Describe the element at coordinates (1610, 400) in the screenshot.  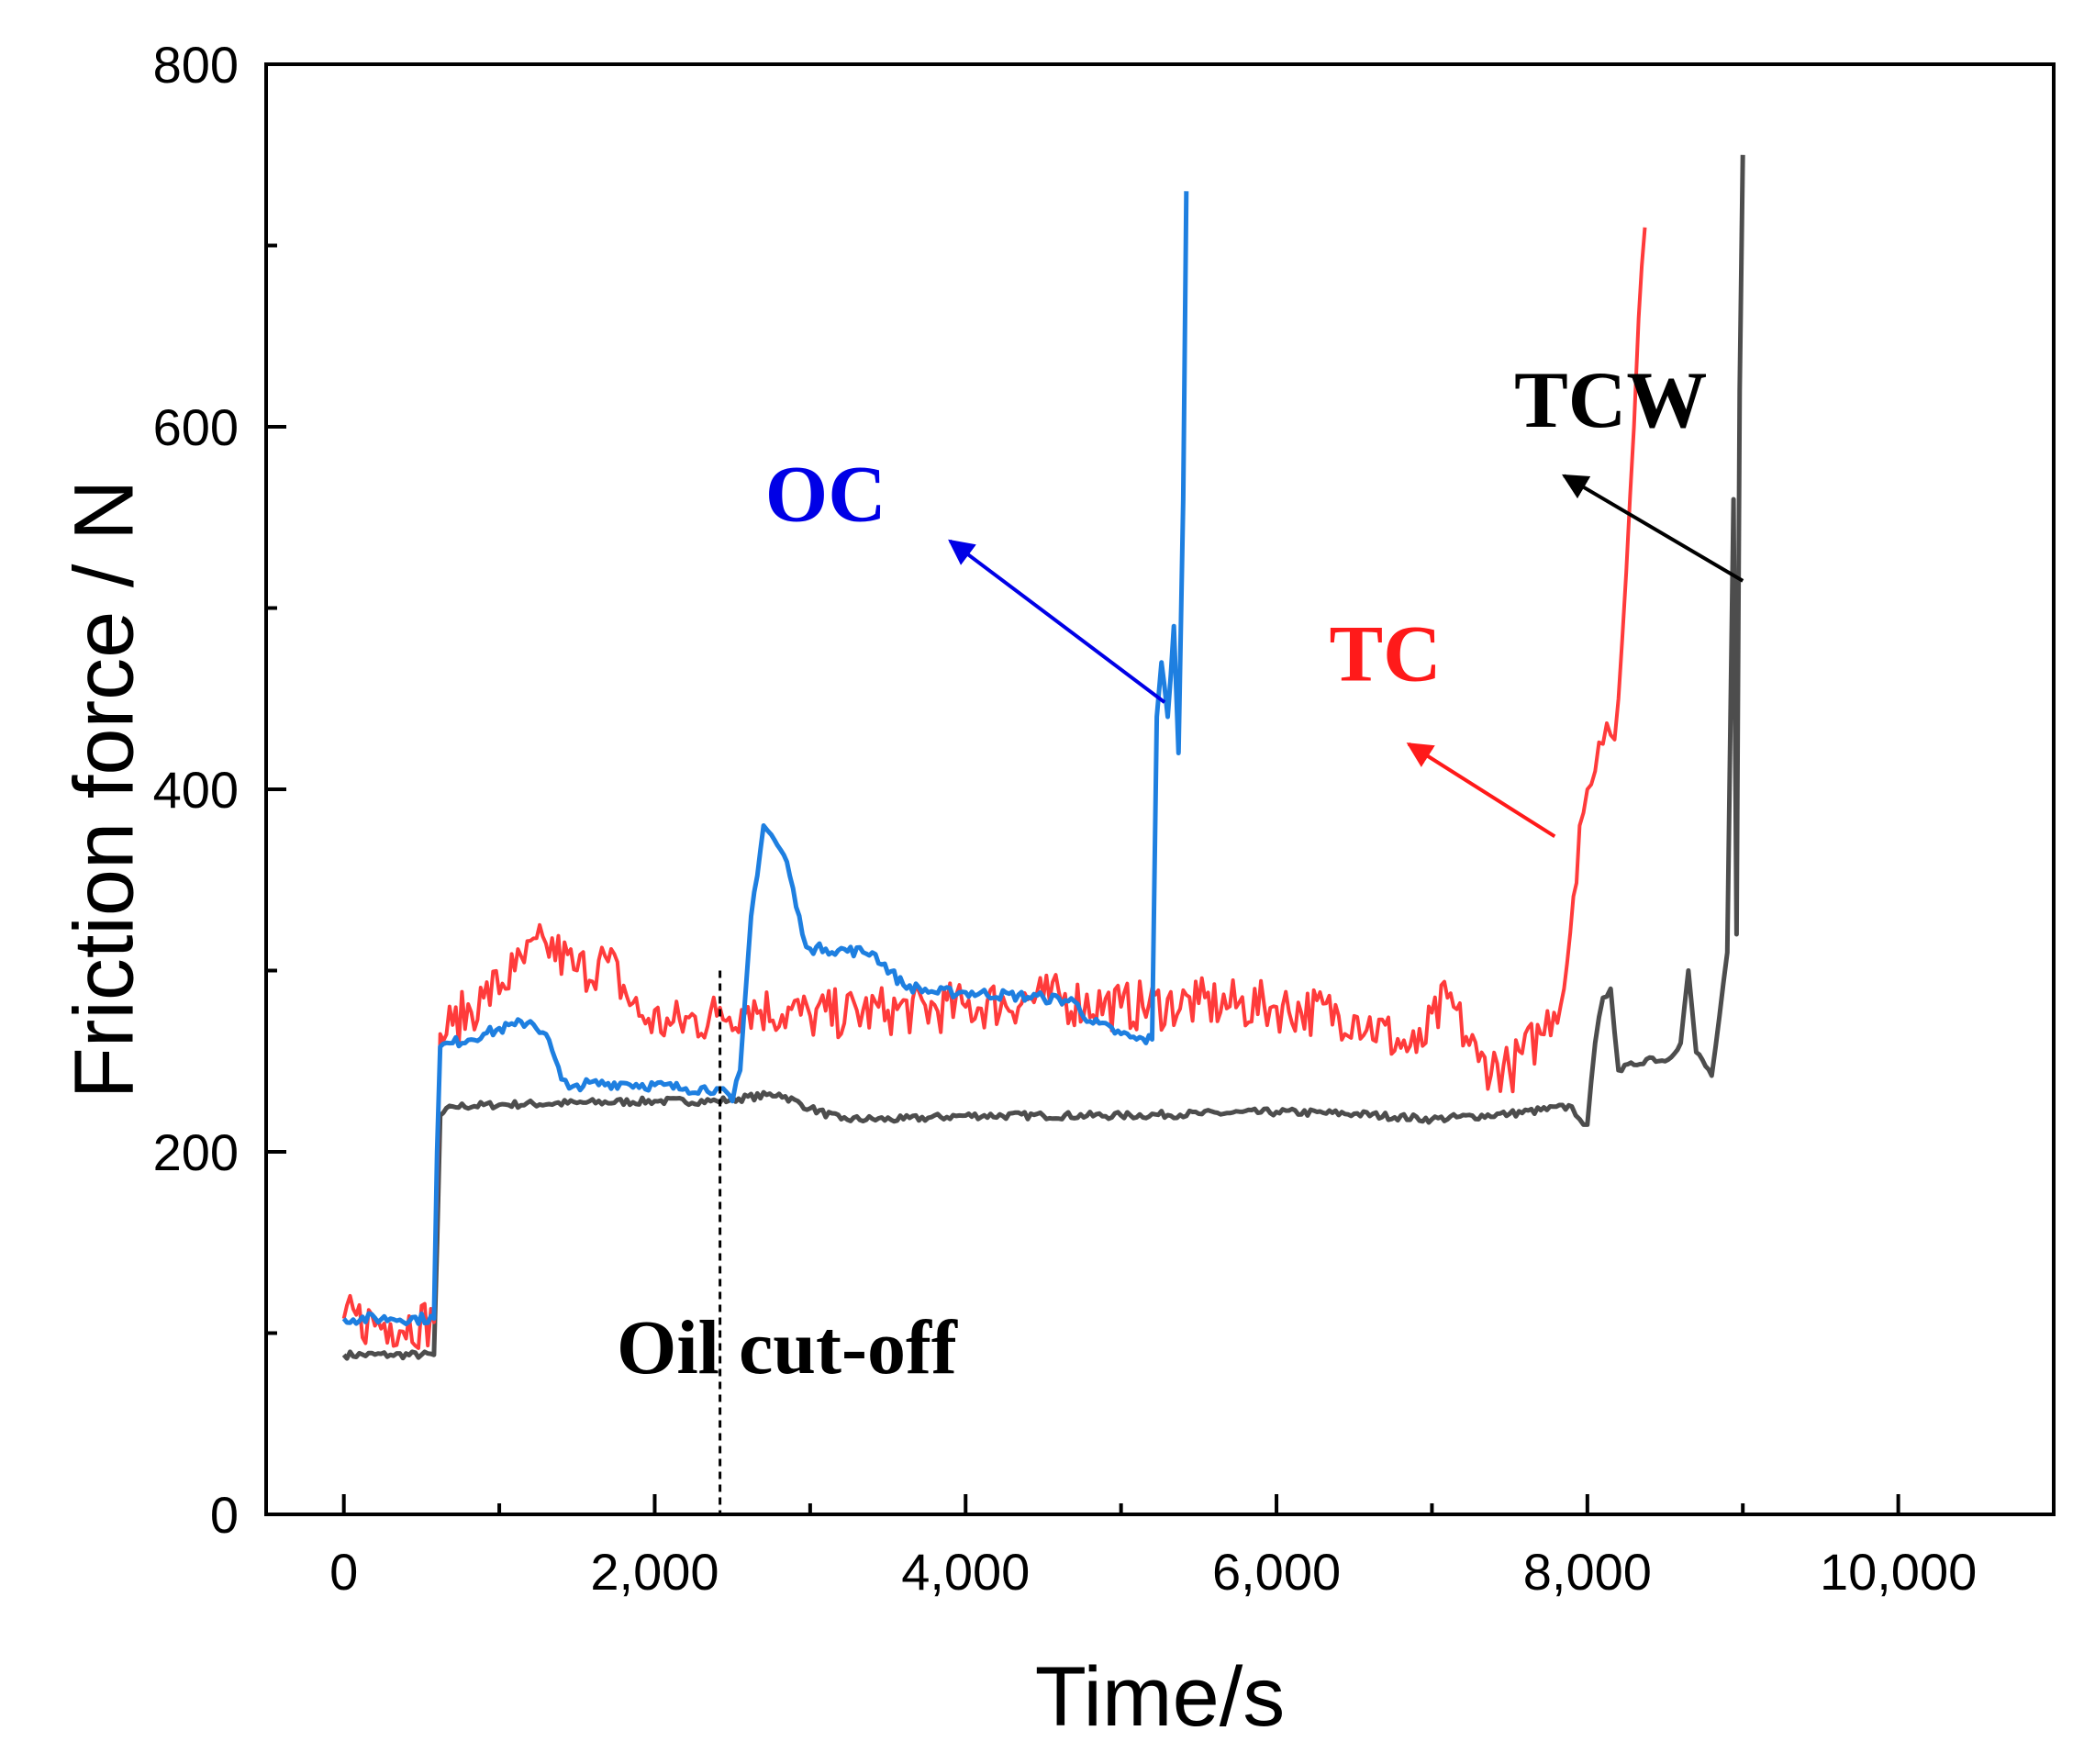
I see `series-label-tcw: TCW` at that location.